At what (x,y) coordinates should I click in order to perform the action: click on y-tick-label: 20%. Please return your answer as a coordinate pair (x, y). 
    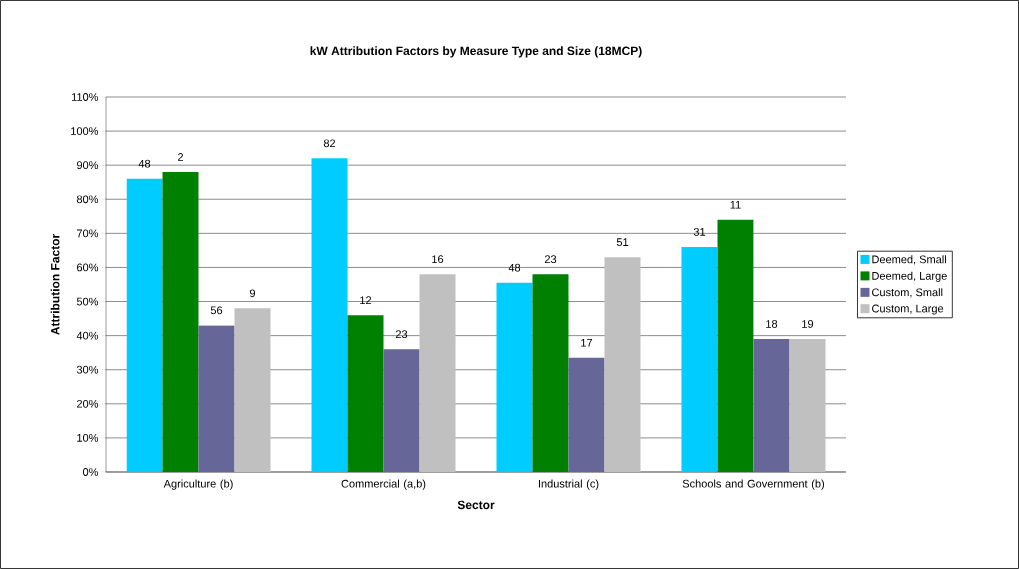
    Looking at the image, I should click on (88, 403).